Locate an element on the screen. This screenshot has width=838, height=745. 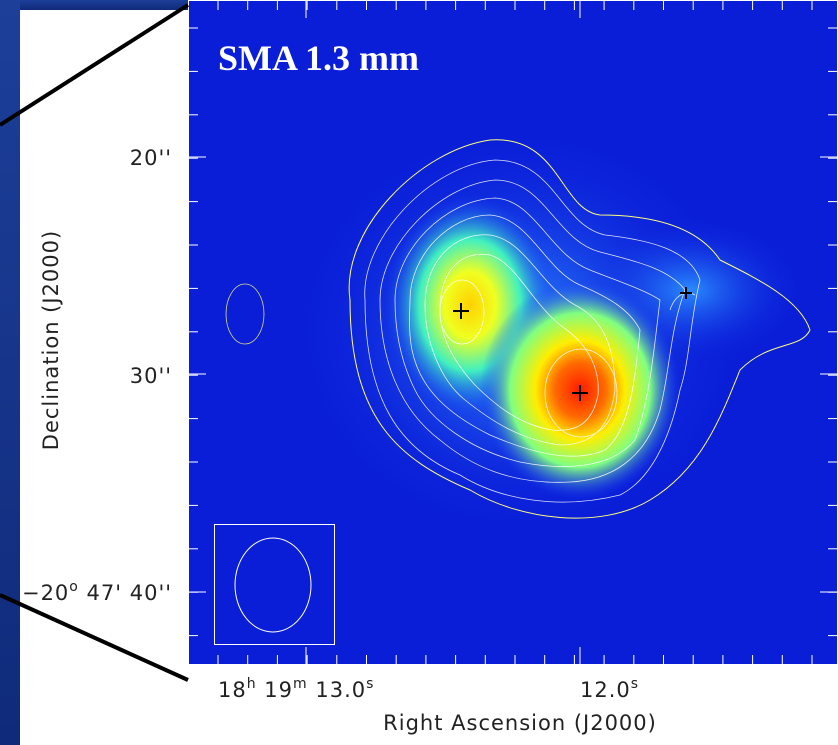
beam is located at coordinates (273, 585).